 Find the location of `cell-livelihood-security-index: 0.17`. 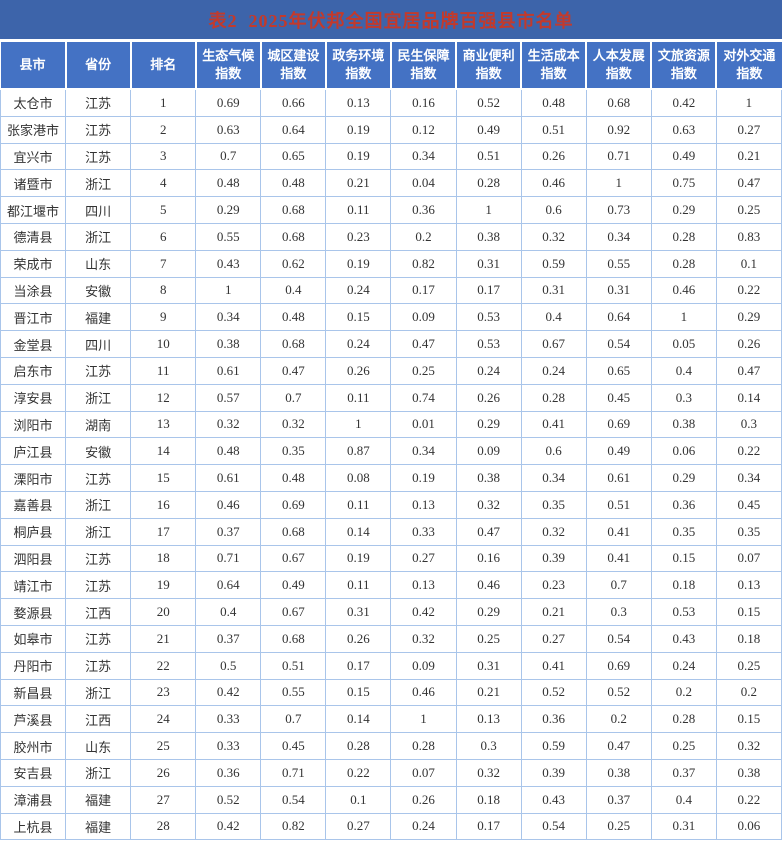

cell-livelihood-security-index: 0.17 is located at coordinates (423, 290).